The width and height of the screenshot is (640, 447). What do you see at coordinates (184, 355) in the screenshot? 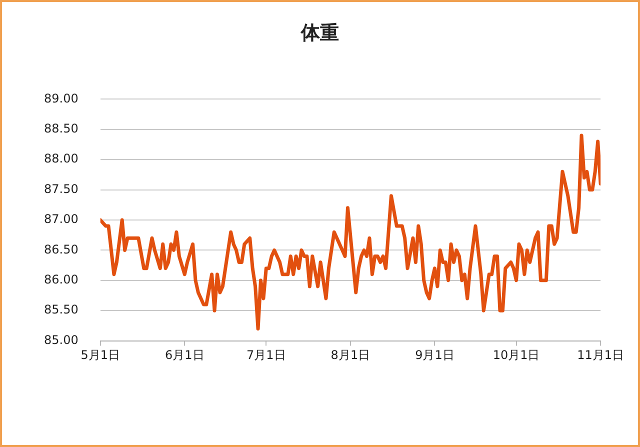
I see `x-tick-label: 6月1日` at bounding box center [184, 355].